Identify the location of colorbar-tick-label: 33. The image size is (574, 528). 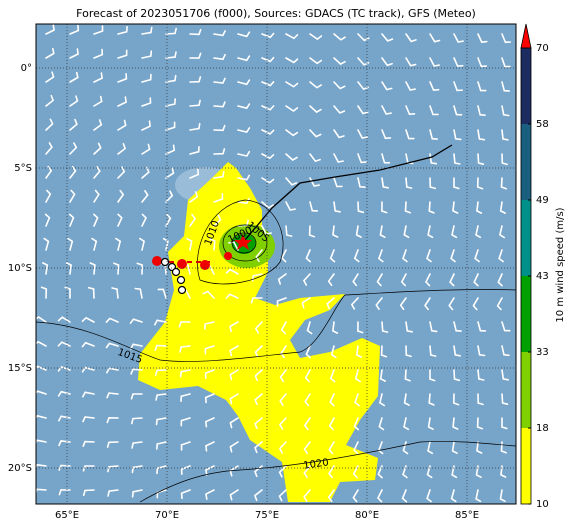
(542, 352).